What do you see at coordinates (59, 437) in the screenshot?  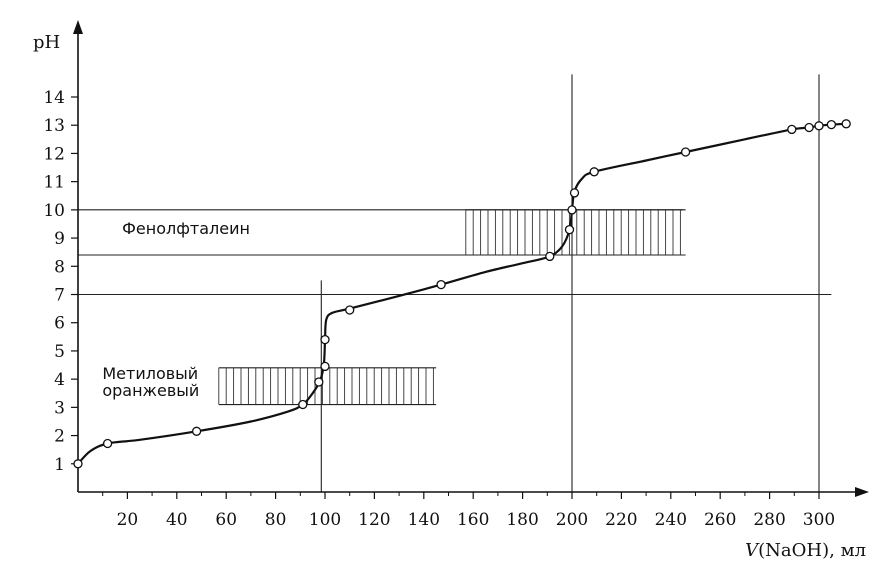 I see `y-tick-label: 2` at bounding box center [59, 437].